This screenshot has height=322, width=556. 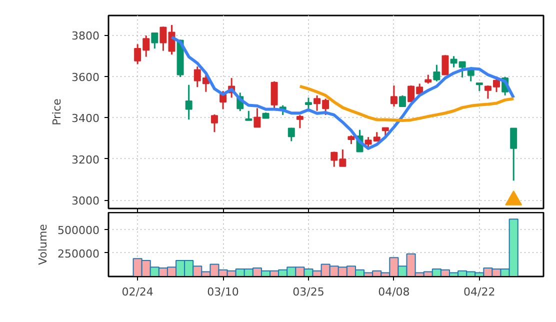 What do you see at coordinates (79, 253) in the screenshot?
I see `y-tick-label: 250000` at bounding box center [79, 253].